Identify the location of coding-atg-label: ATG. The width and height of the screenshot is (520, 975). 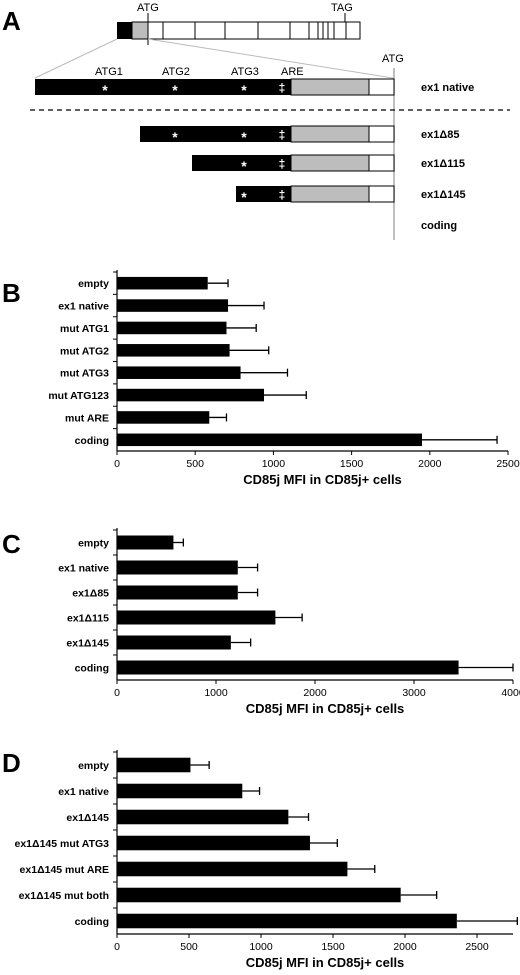
(393, 59).